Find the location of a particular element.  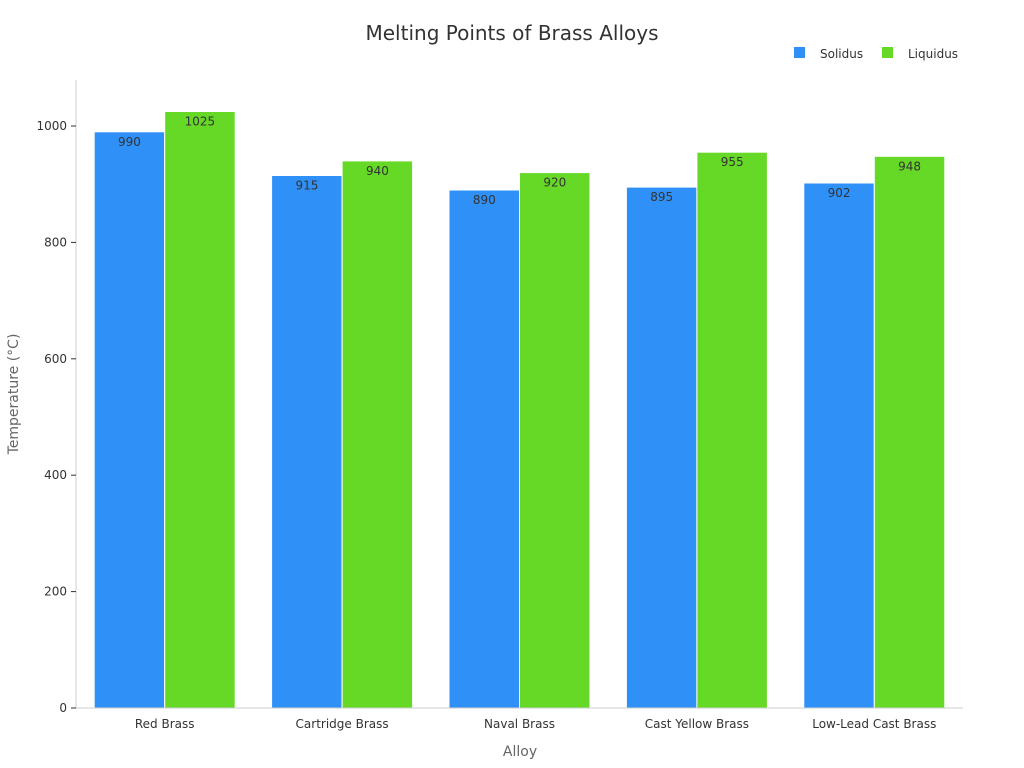

data-label-liquidus-low-lead-cast-brass: 948 is located at coordinates (909, 166).